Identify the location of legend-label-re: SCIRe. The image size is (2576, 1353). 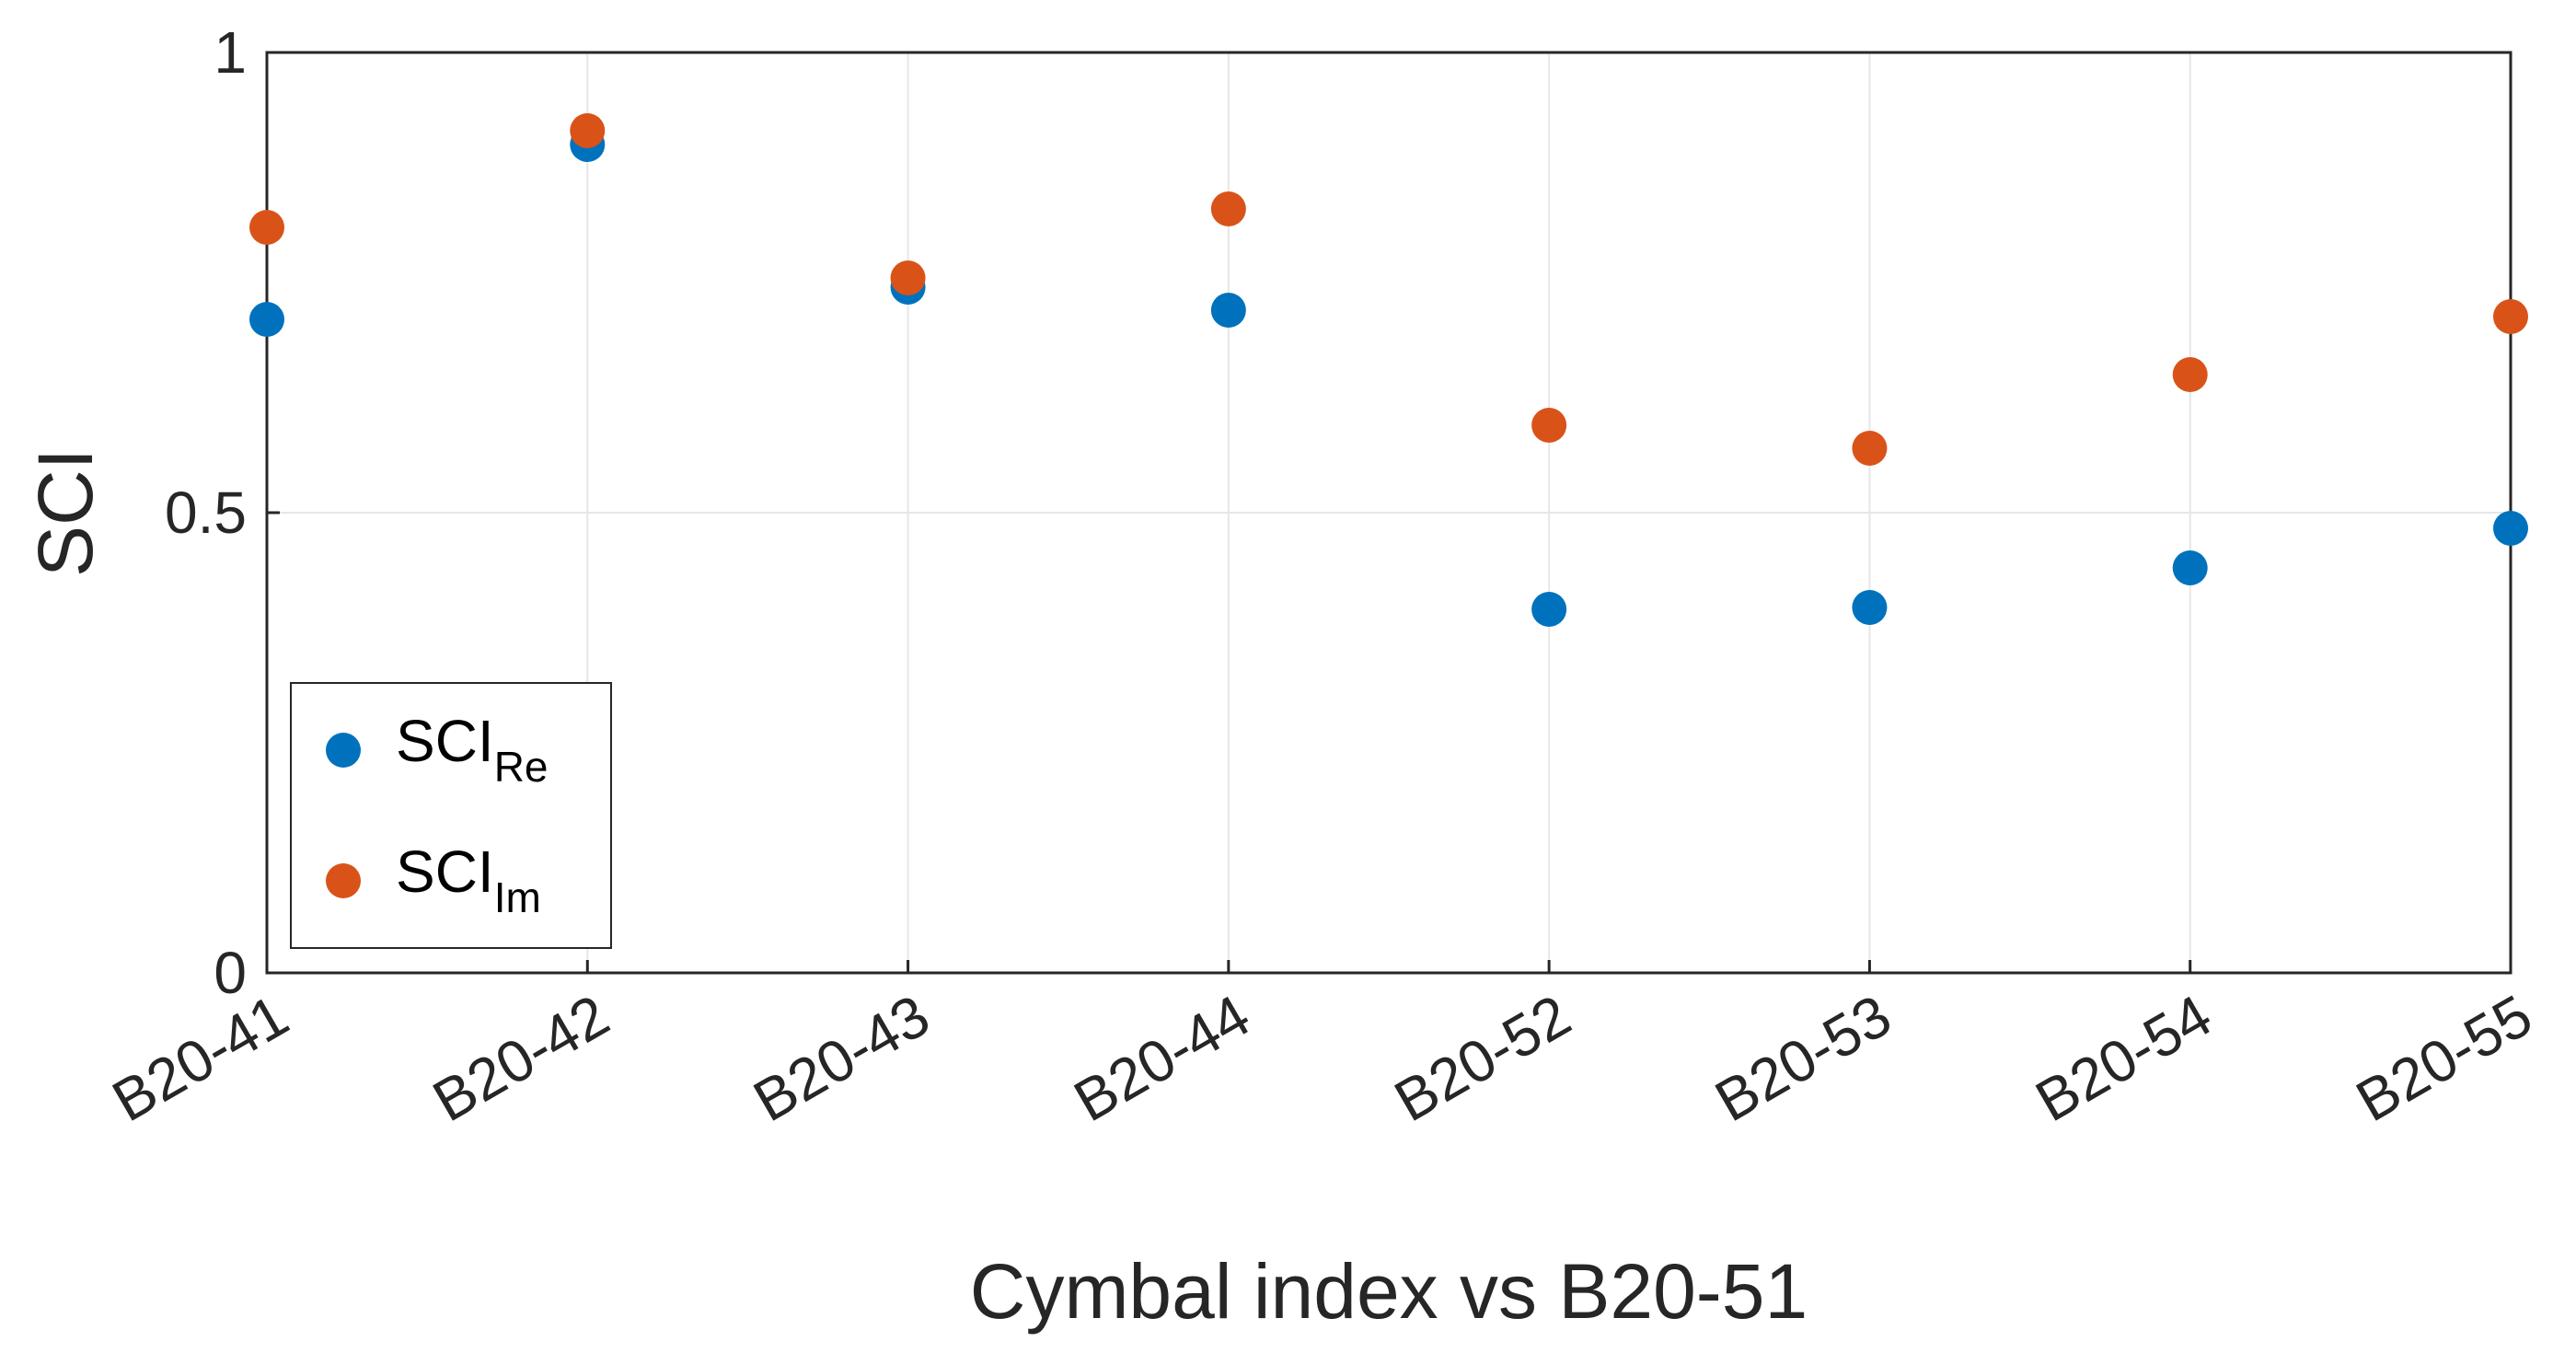
(472, 749).